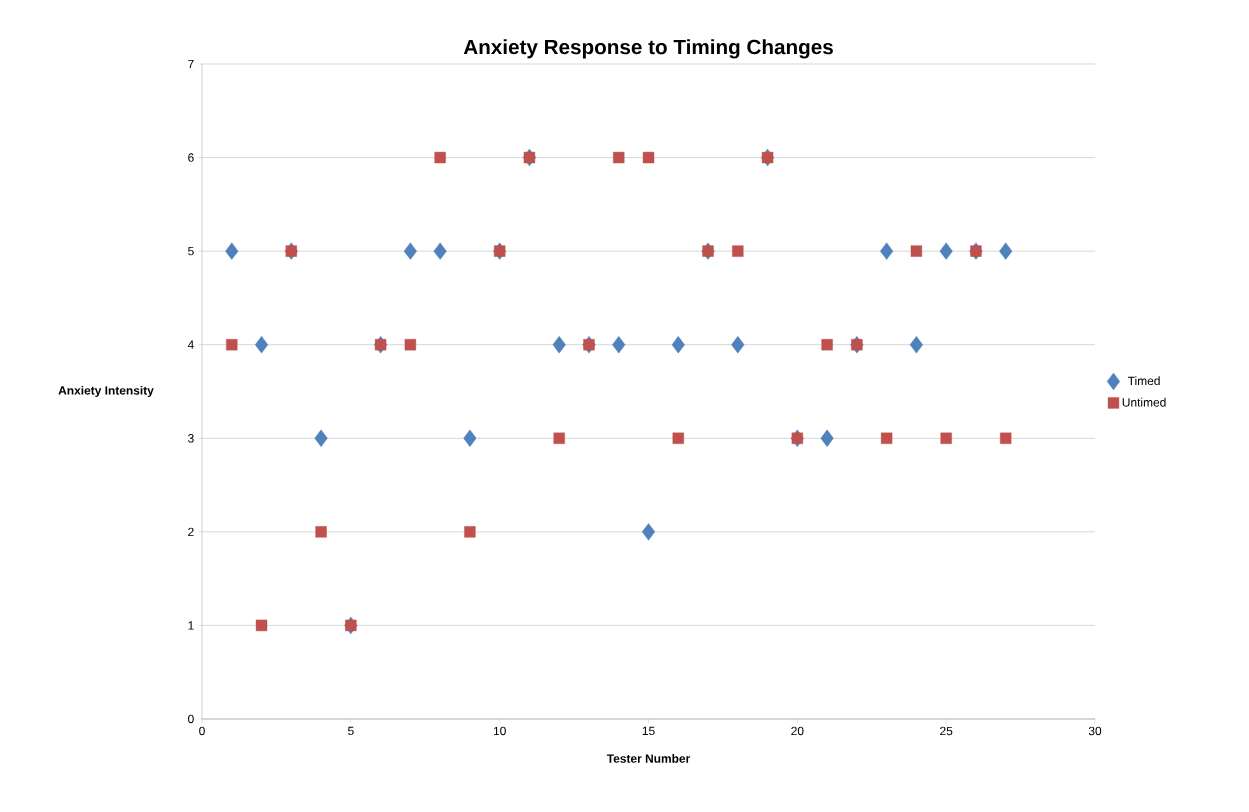 The image size is (1249, 812). I want to click on x-tick-label: 30, so click(1095, 731).